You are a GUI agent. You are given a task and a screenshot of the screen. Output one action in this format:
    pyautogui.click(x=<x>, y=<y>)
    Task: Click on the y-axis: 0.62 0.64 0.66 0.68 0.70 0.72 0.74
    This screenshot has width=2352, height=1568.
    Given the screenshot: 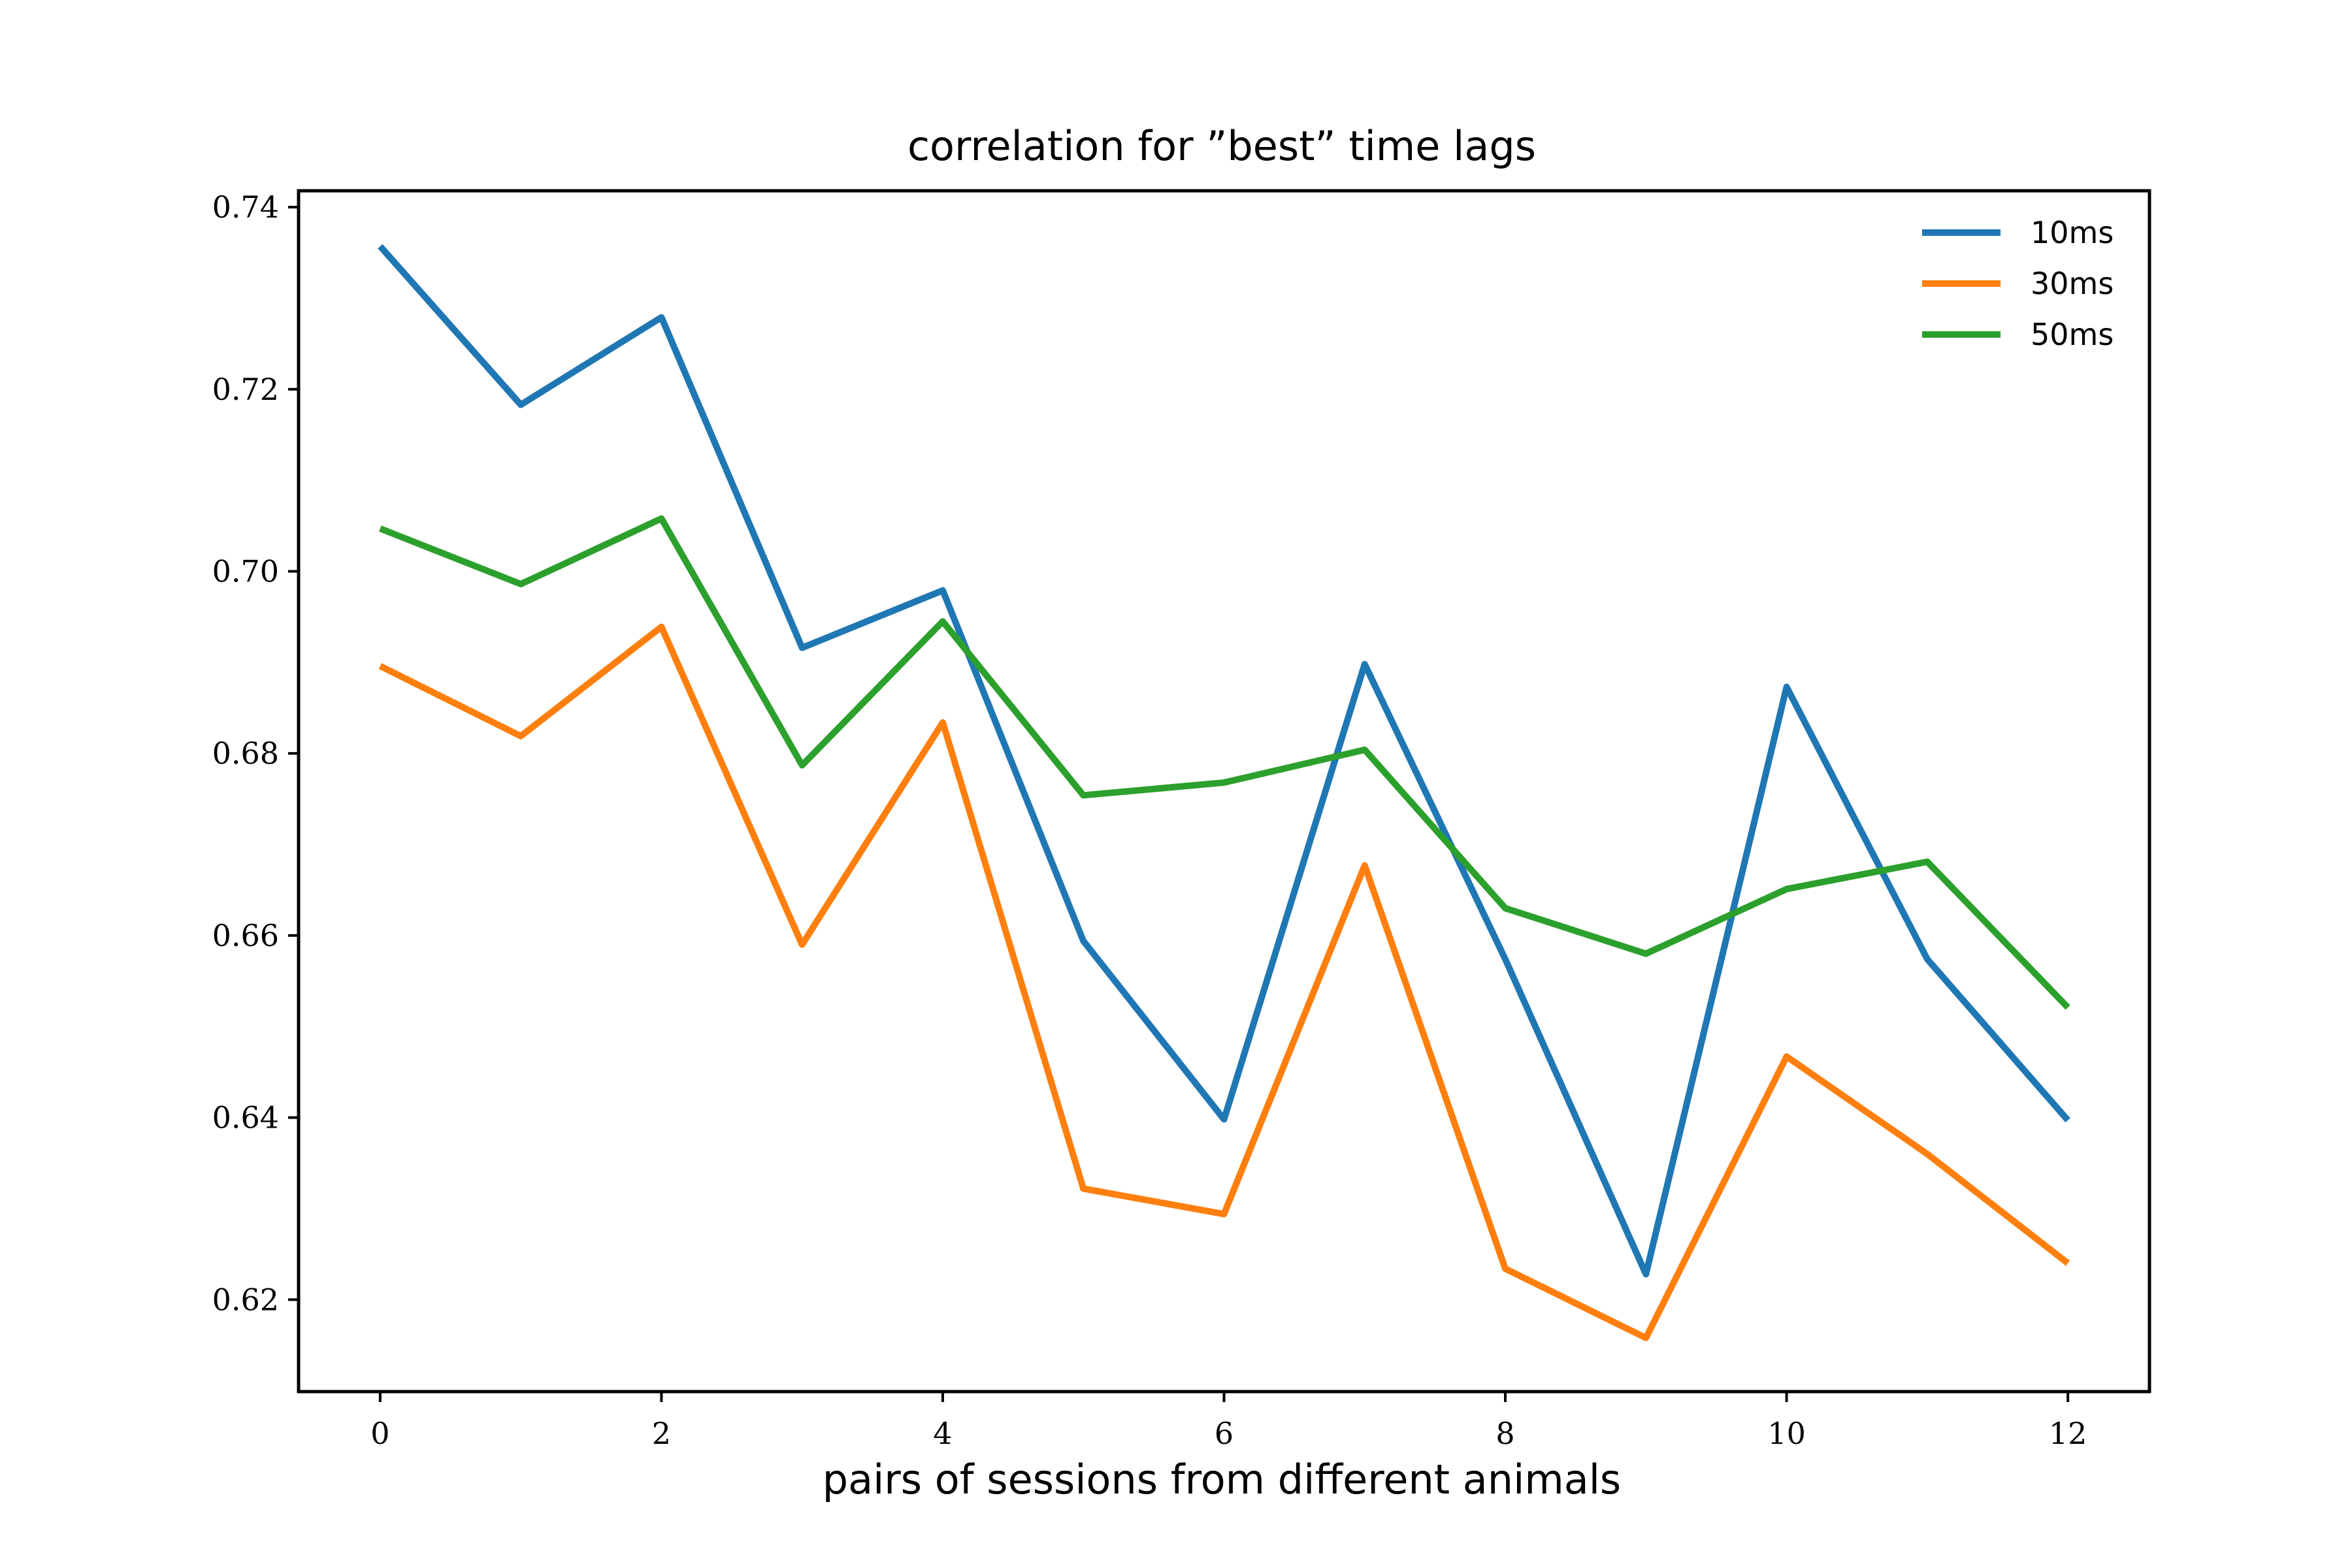 What is the action you would take?
    pyautogui.click(x=255, y=753)
    